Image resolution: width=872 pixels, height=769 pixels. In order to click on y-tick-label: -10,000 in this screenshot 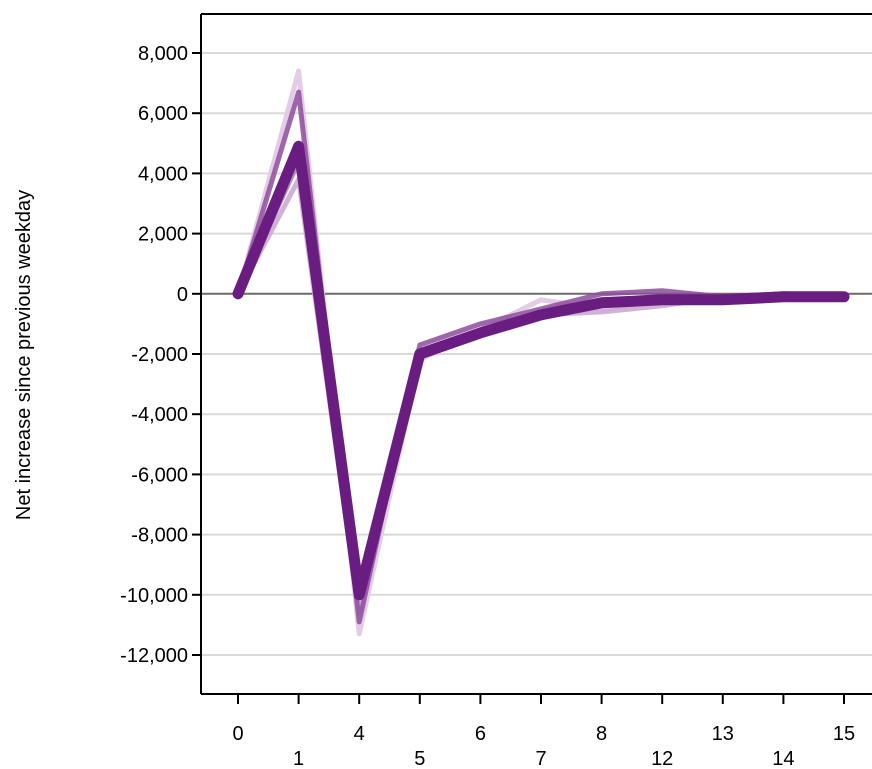, I will do `click(154, 596)`.